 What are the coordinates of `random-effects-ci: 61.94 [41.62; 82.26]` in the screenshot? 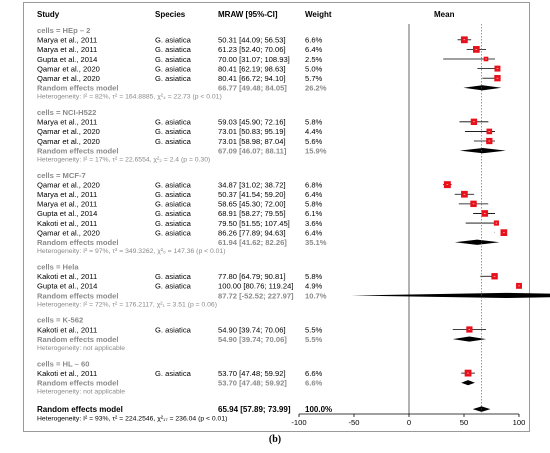 It's located at (252, 242).